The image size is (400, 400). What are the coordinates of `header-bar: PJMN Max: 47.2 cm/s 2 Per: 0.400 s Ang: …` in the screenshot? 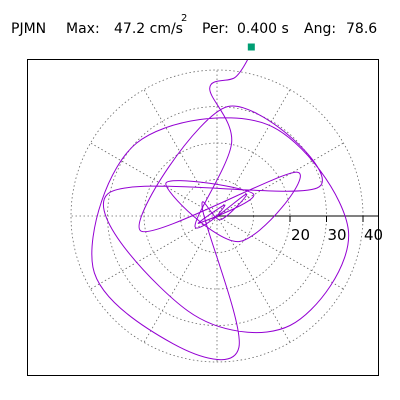 It's located at (200, 25).